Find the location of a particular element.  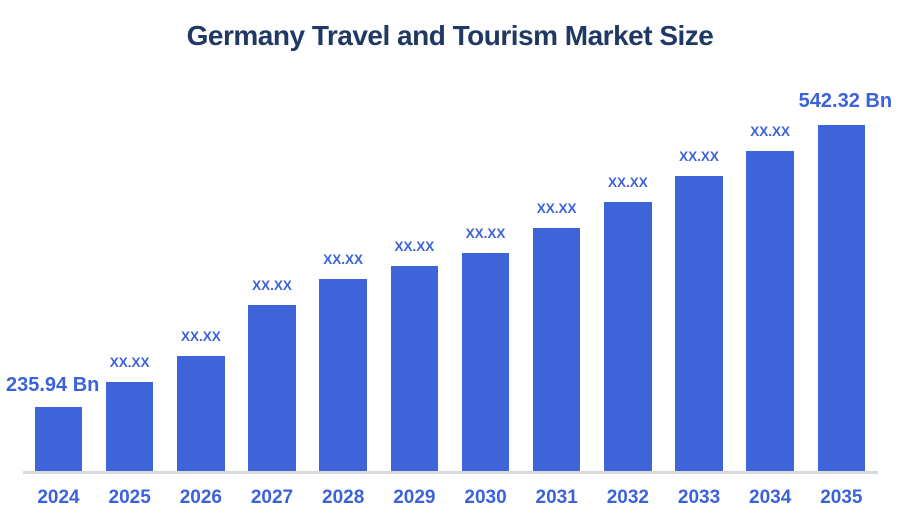

bar-value-label-2033: XX.XX is located at coordinates (699, 156).